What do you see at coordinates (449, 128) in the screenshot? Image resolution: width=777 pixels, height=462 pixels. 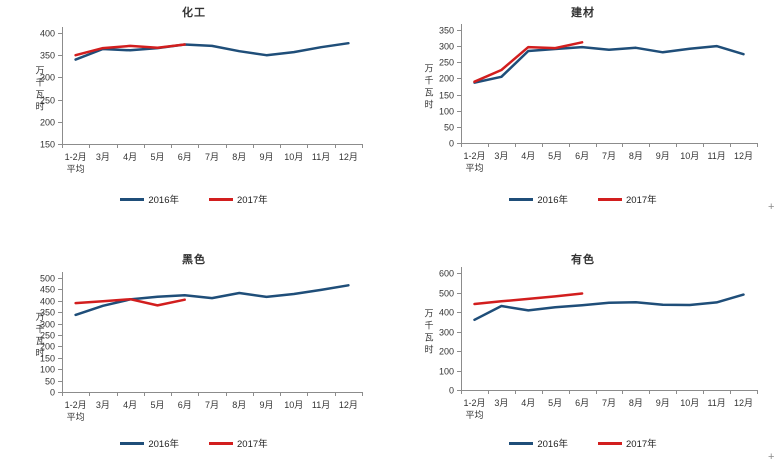 I see `y-tick-label: 50` at bounding box center [449, 128].